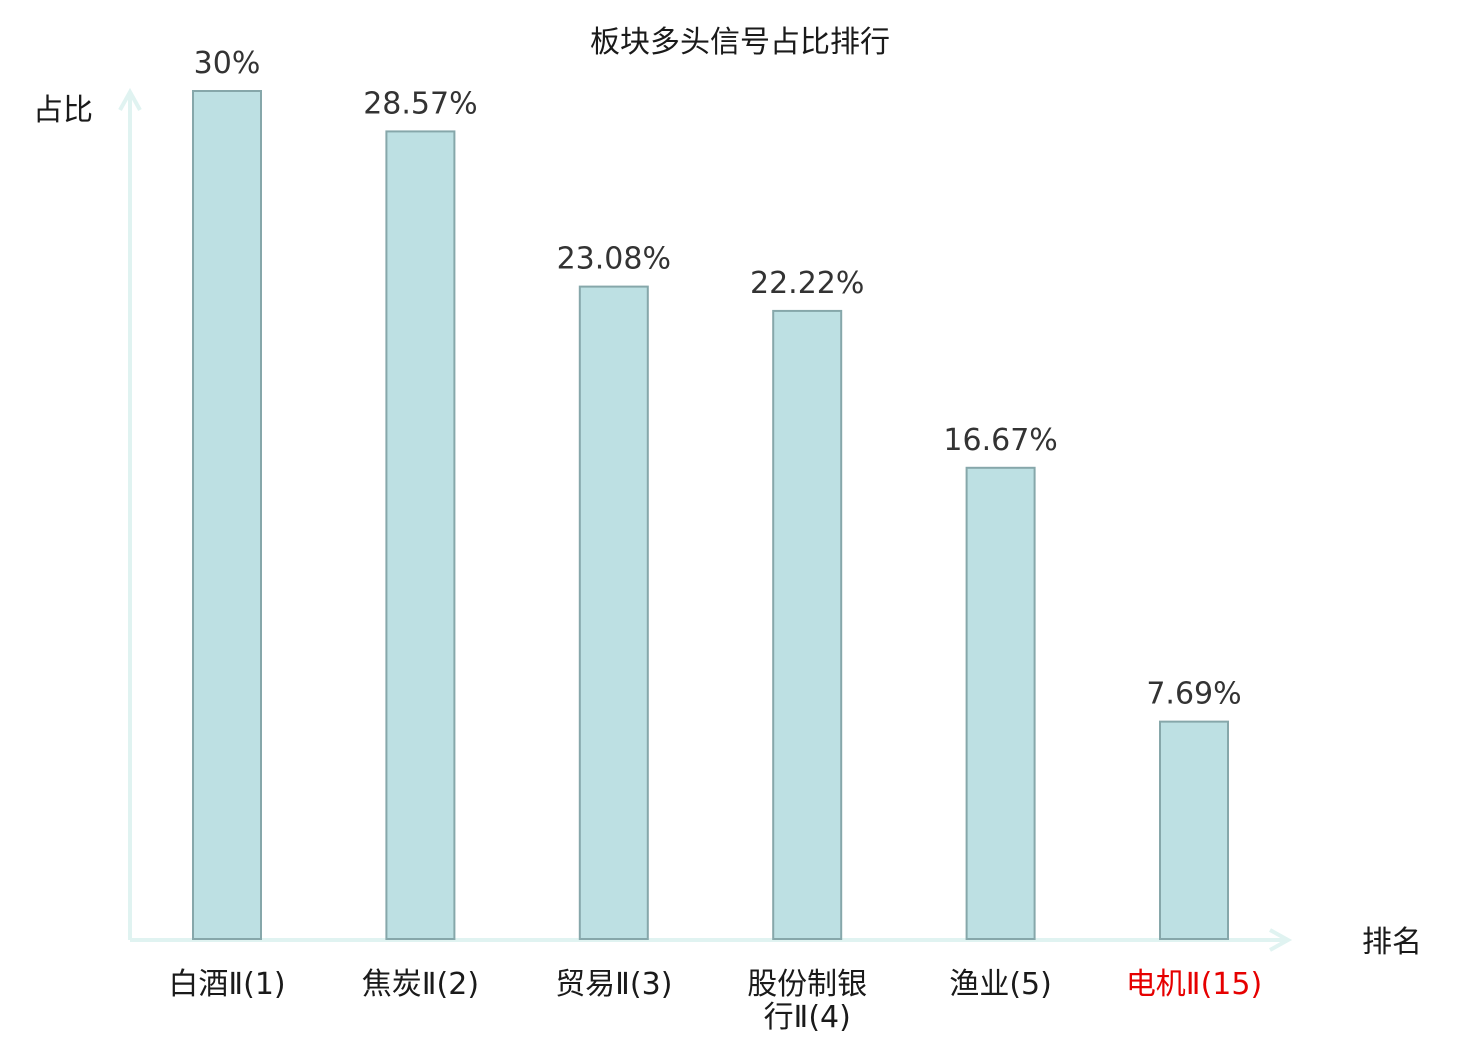 Image resolution: width=1480 pixels, height=1040 pixels. Describe the element at coordinates (1194, 984) in the screenshot. I see `category-label-6: 电机Ⅱ(15)` at that location.